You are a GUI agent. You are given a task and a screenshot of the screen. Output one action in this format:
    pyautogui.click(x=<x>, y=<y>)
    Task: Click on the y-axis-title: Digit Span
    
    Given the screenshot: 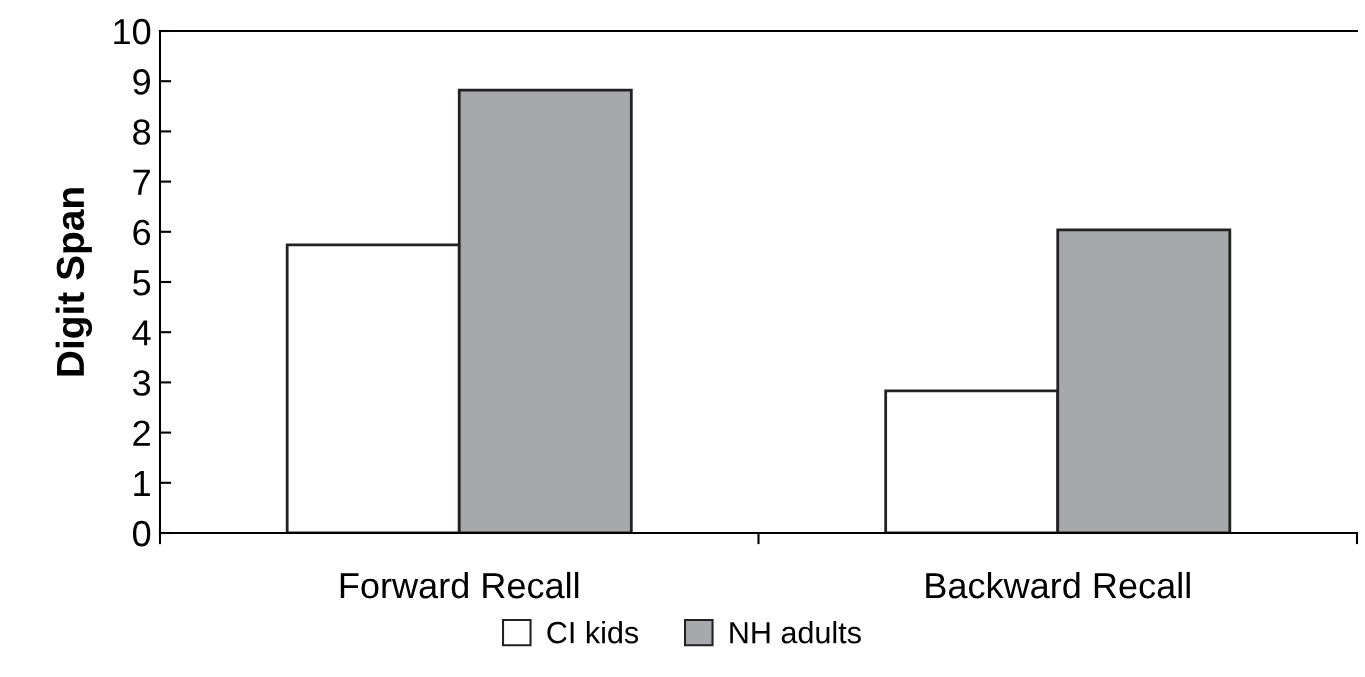 What is the action you would take?
    pyautogui.click(x=74, y=282)
    